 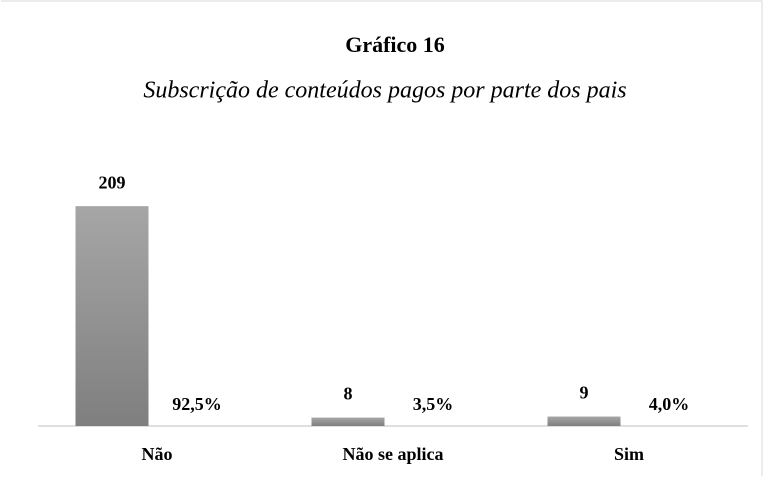 I want to click on data-label: 9, so click(x=584, y=393).